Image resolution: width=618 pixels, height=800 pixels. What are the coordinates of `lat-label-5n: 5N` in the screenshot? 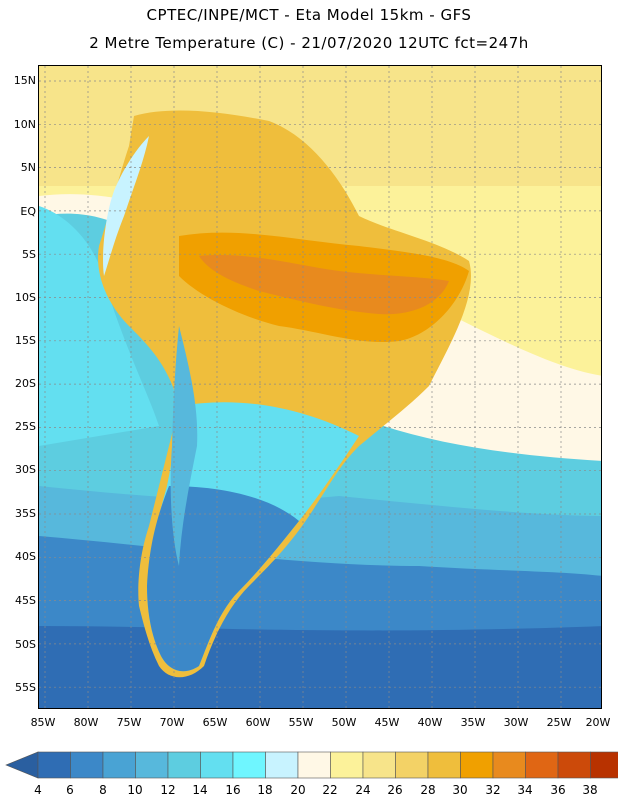 It's located at (28, 167).